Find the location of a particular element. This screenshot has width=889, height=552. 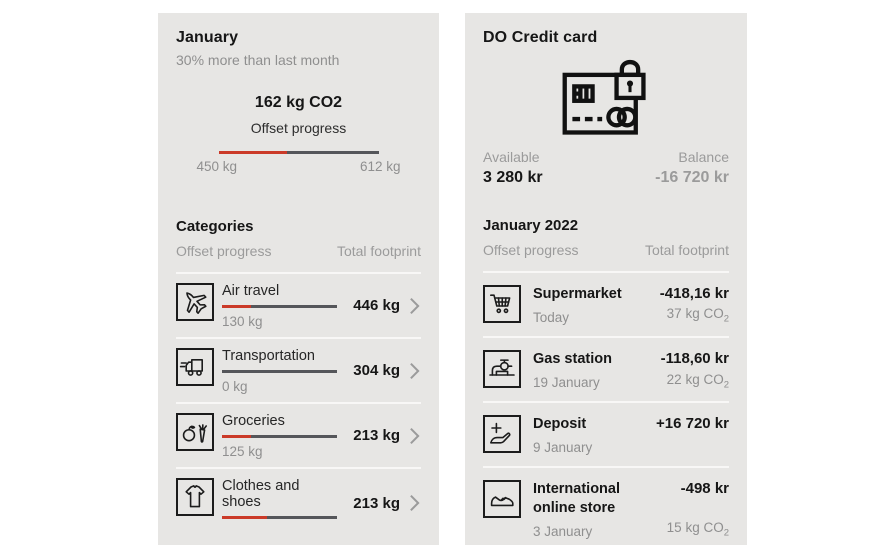

co2-total-value: 162 kg CO2 is located at coordinates (298, 102).